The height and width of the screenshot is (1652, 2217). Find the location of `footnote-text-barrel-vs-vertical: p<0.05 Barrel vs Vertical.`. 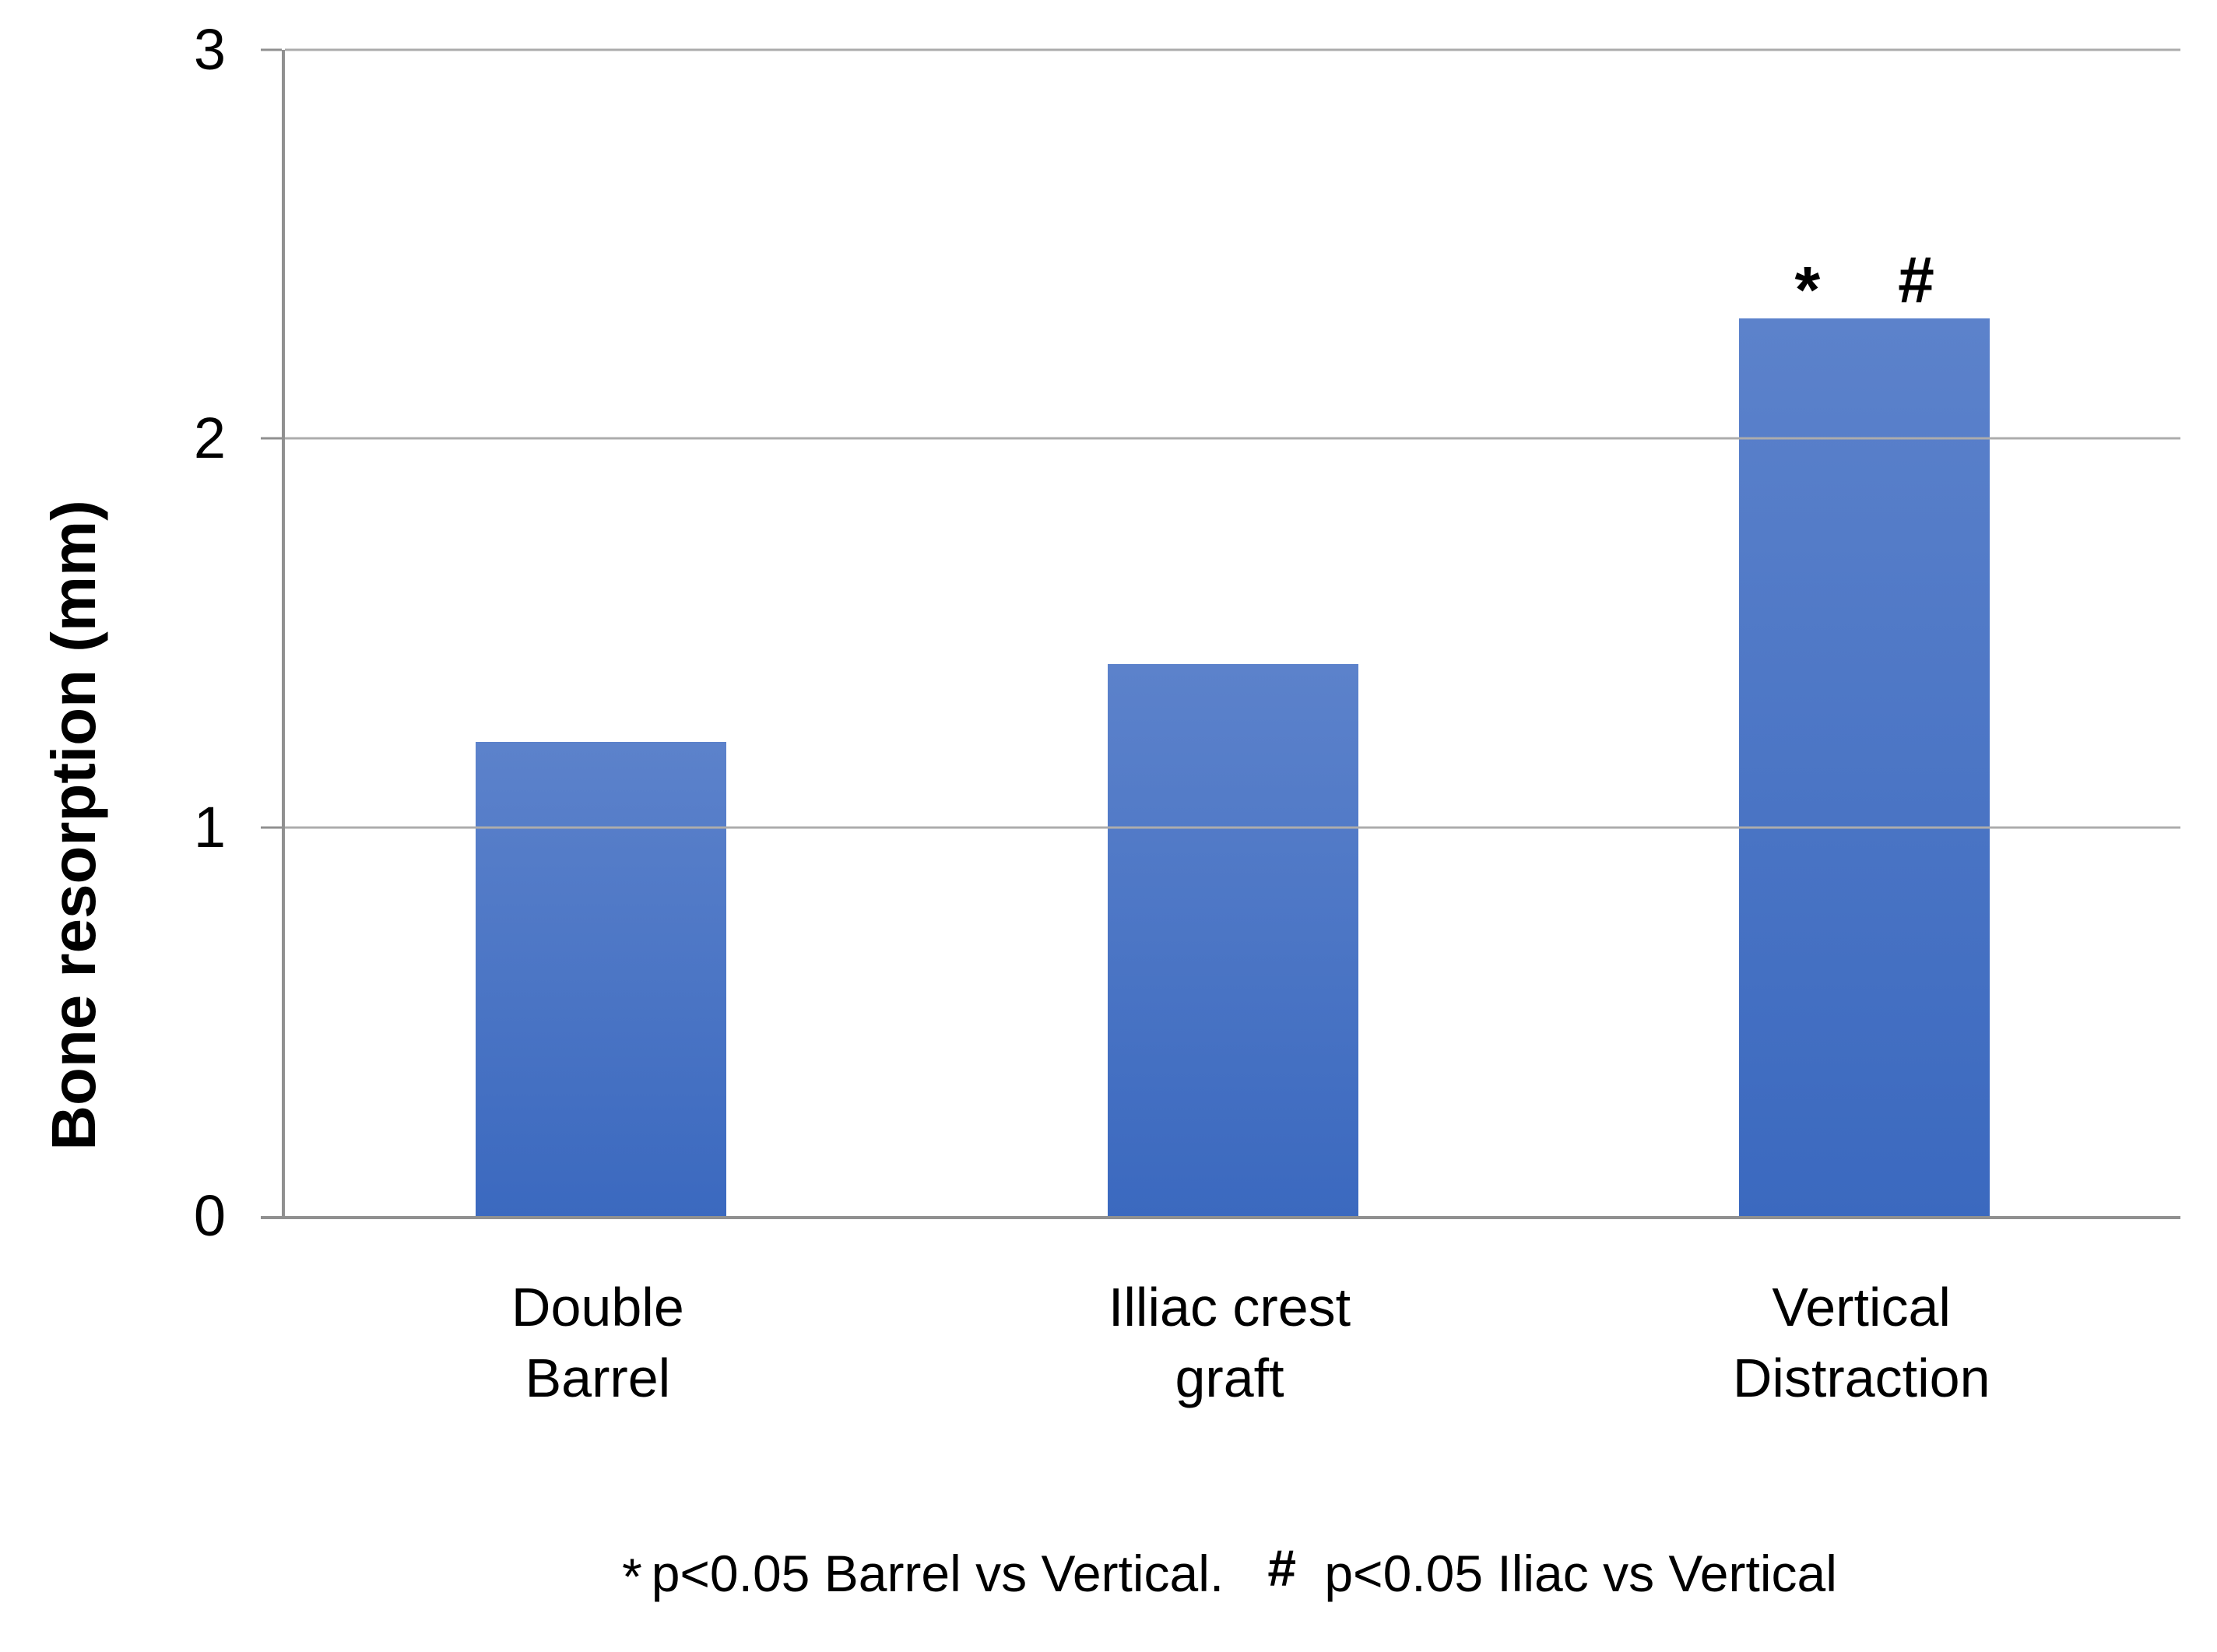

footnote-text-barrel-vs-vertical: p<0.05 Barrel vs Vertical. is located at coordinates (938, 1573).